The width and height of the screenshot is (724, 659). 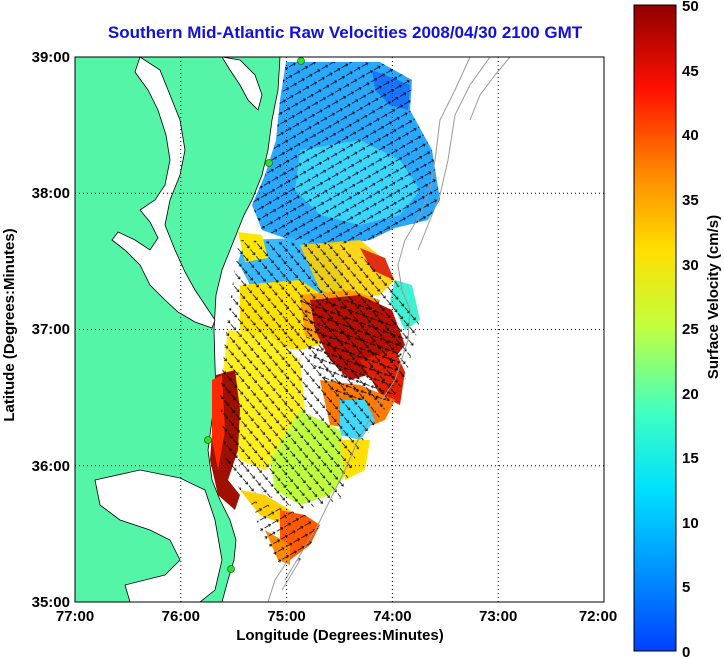 What do you see at coordinates (242, 84) in the screenshot?
I see `delaware-bay` at bounding box center [242, 84].